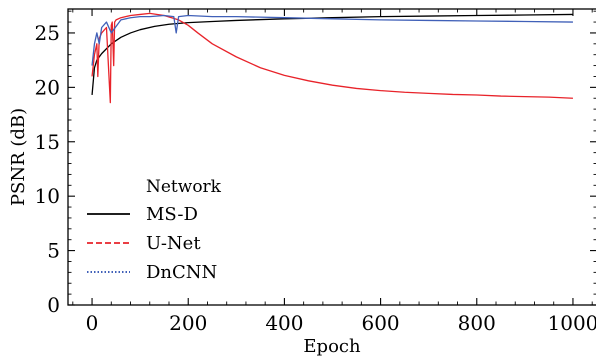 The height and width of the screenshot is (358, 596). Describe the element at coordinates (188, 323) in the screenshot. I see `x-tick-label: 200` at that location.